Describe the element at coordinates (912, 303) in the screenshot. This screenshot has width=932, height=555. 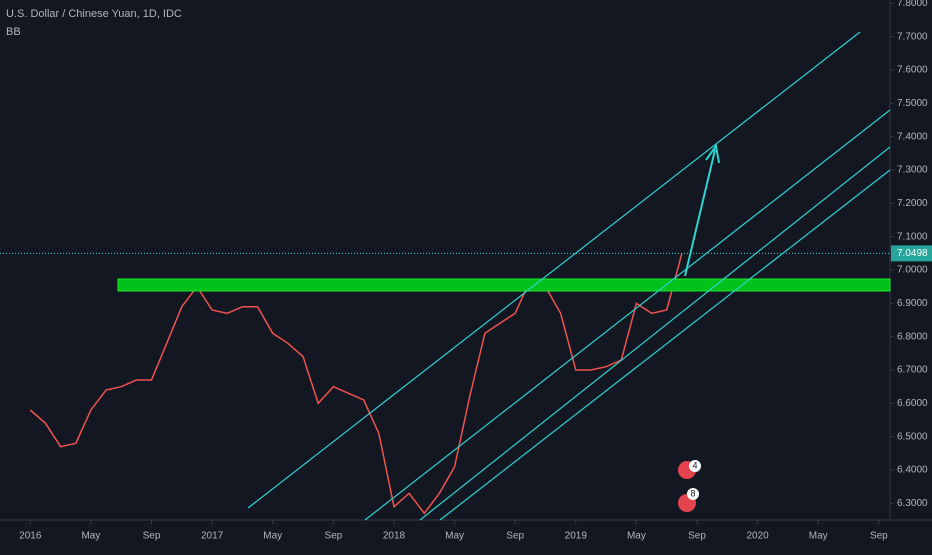
I see `y-tick-label: 6.9000` at that location.